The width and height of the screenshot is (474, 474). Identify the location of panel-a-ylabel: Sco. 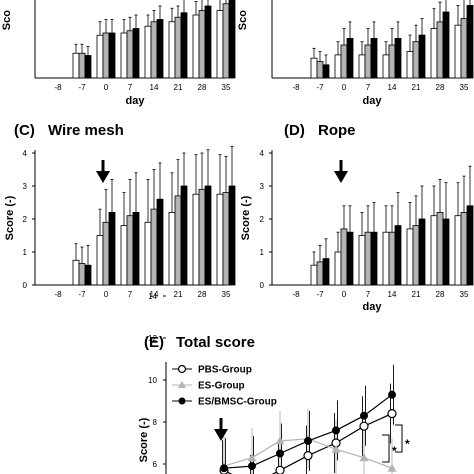
(7, 20).